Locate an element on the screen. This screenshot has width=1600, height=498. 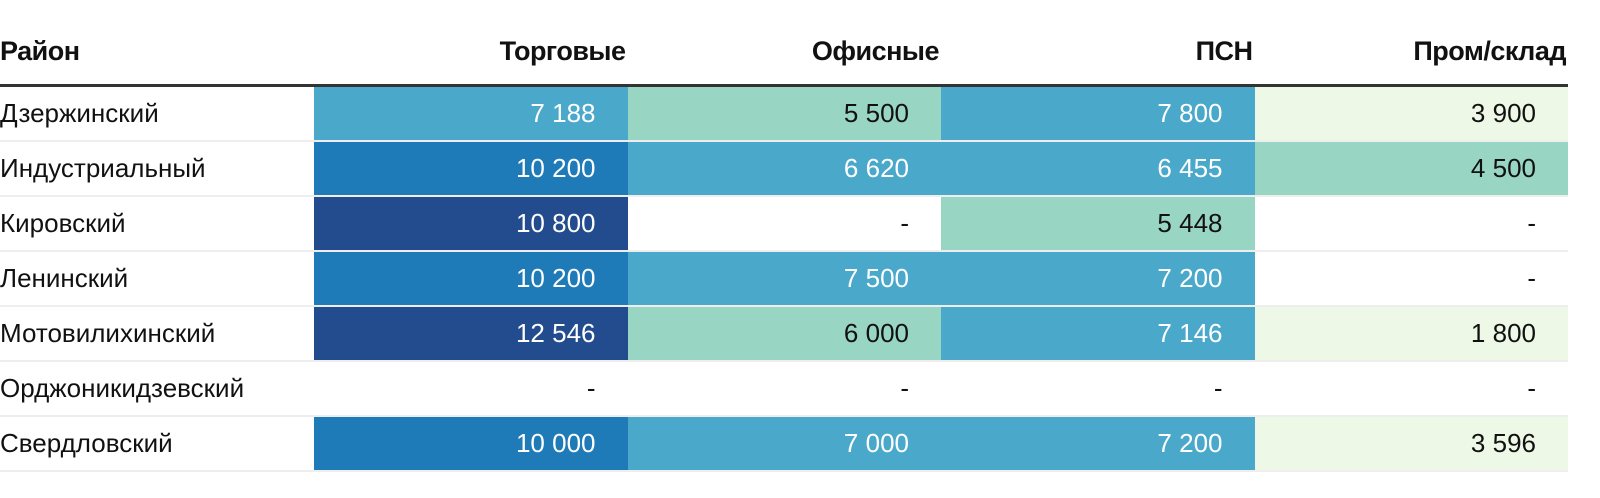
table-row: Кировский 10 800-5 448- is located at coordinates (784, 224).